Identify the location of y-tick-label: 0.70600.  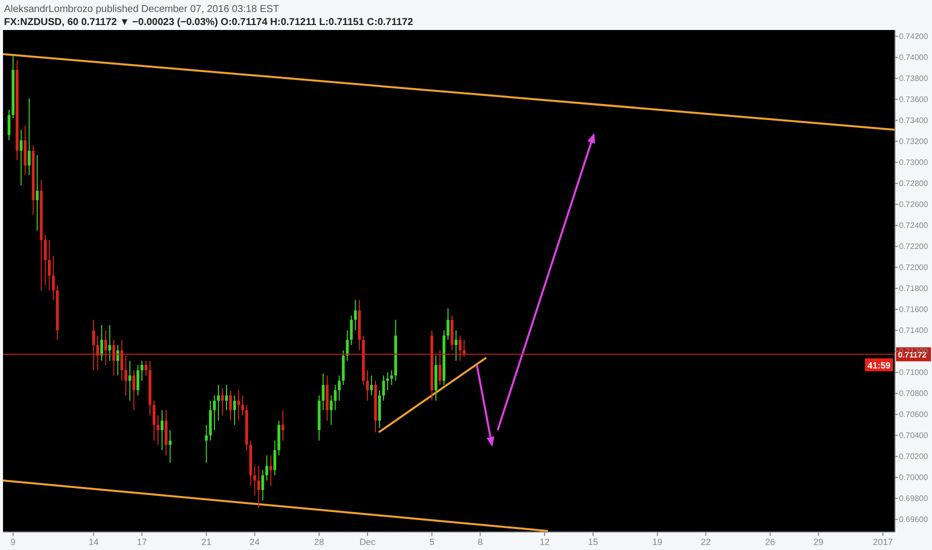
(913, 414).